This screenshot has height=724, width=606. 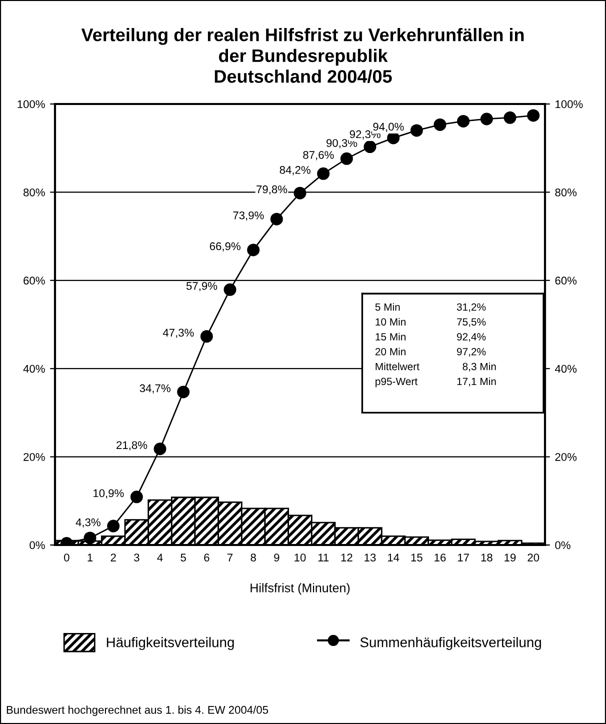 What do you see at coordinates (137, 711) in the screenshot?
I see `text: Bundeswert hochgerechnet aus 1. bis 4. EW 2004/05` at bounding box center [137, 711].